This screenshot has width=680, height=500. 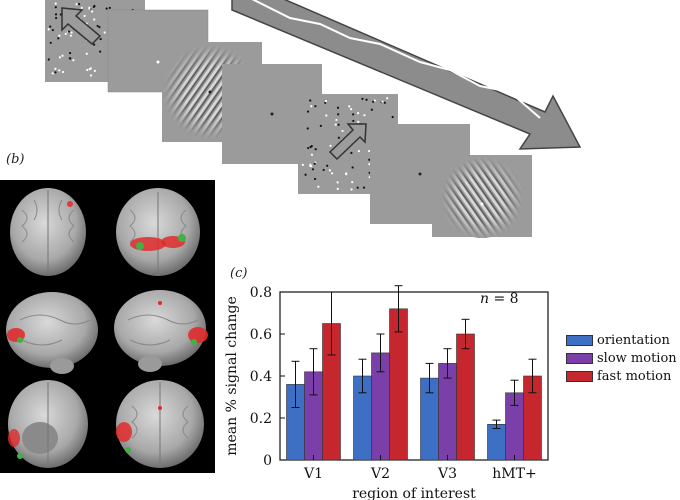 I want to click on legend-label: slow motion, so click(x=637, y=358).